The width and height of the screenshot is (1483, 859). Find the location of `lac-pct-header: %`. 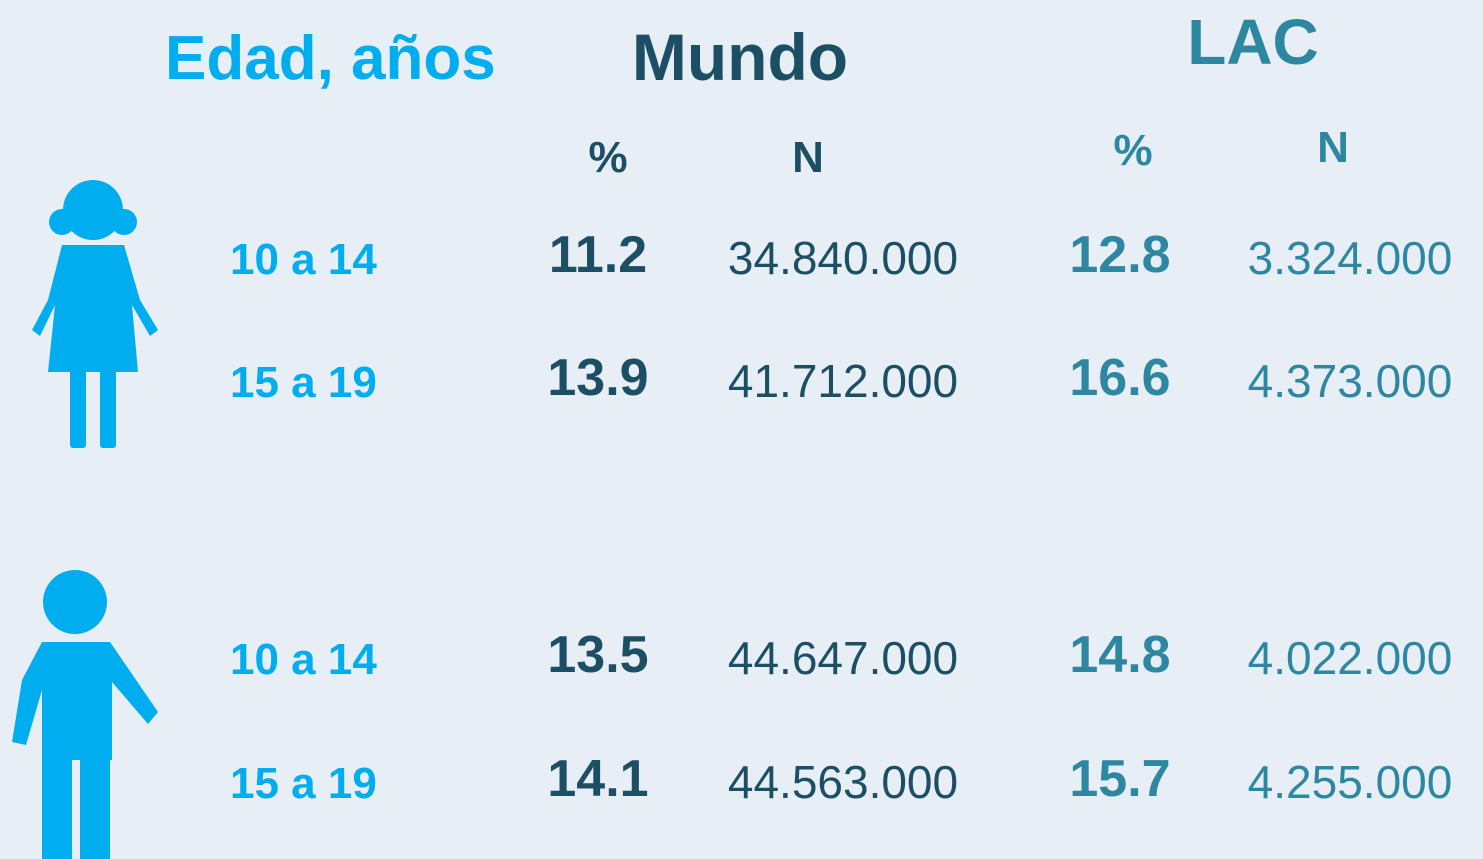

lac-pct-header: % is located at coordinates (1132, 150).